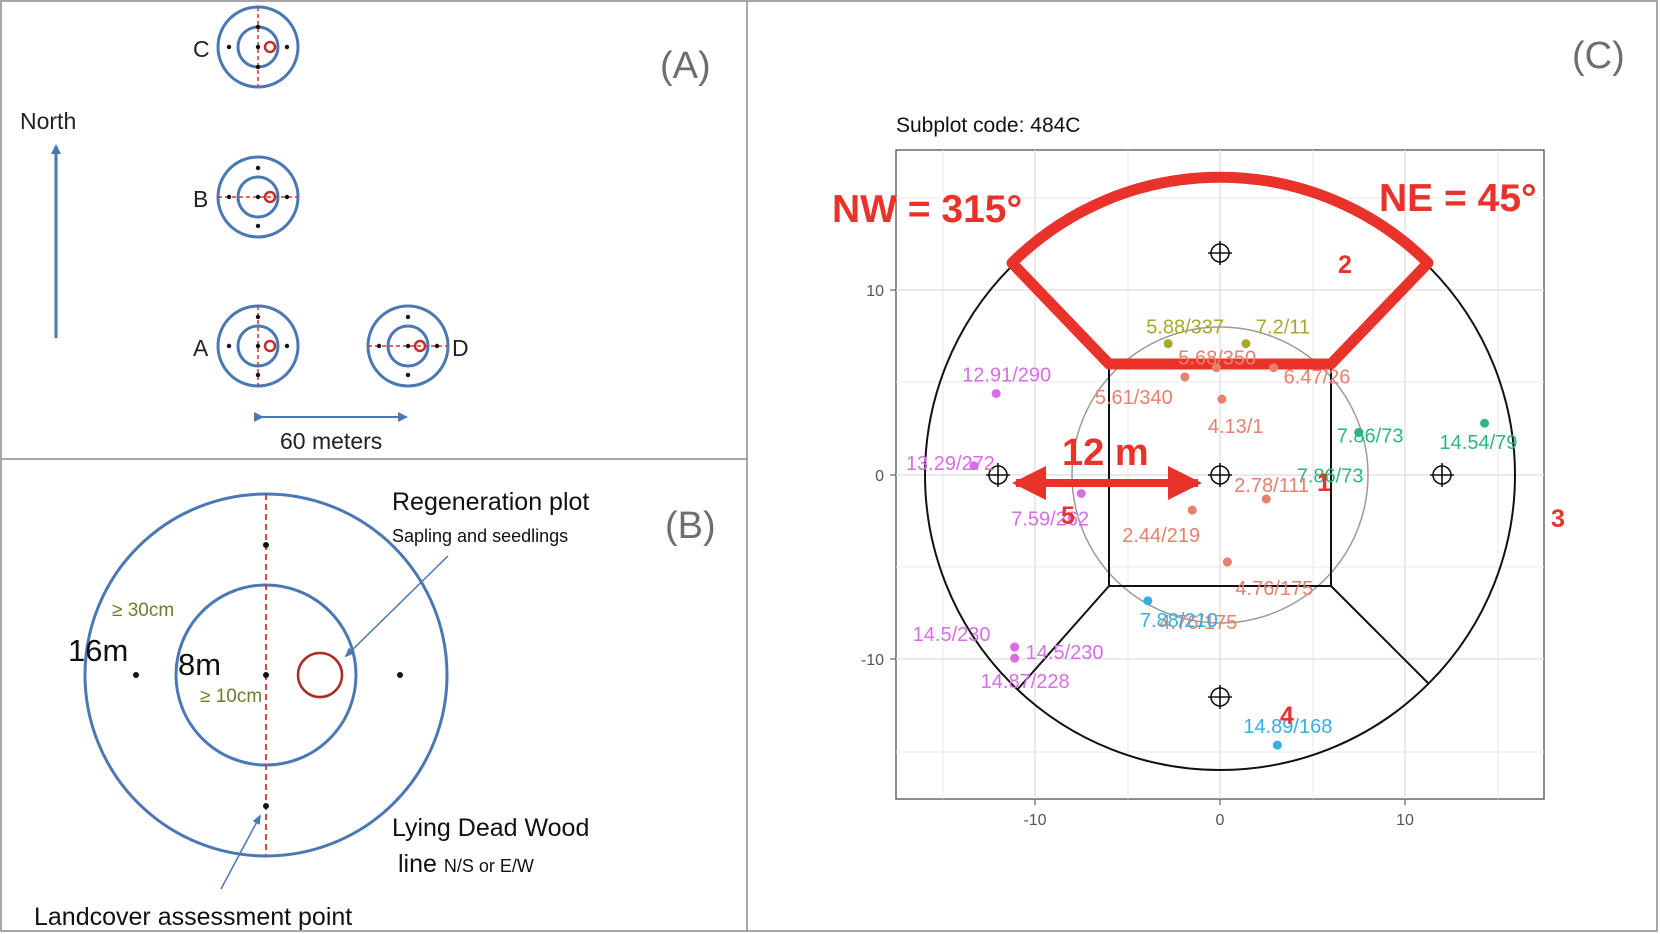 Image resolution: width=1660 pixels, height=934 pixels. I want to click on nw-label: NW = 315°, so click(927, 209).